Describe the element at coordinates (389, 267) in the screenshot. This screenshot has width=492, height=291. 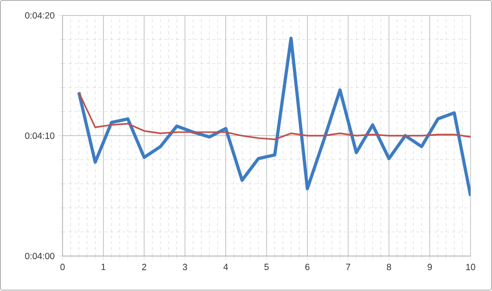
I see `x-tick-label: 8` at that location.